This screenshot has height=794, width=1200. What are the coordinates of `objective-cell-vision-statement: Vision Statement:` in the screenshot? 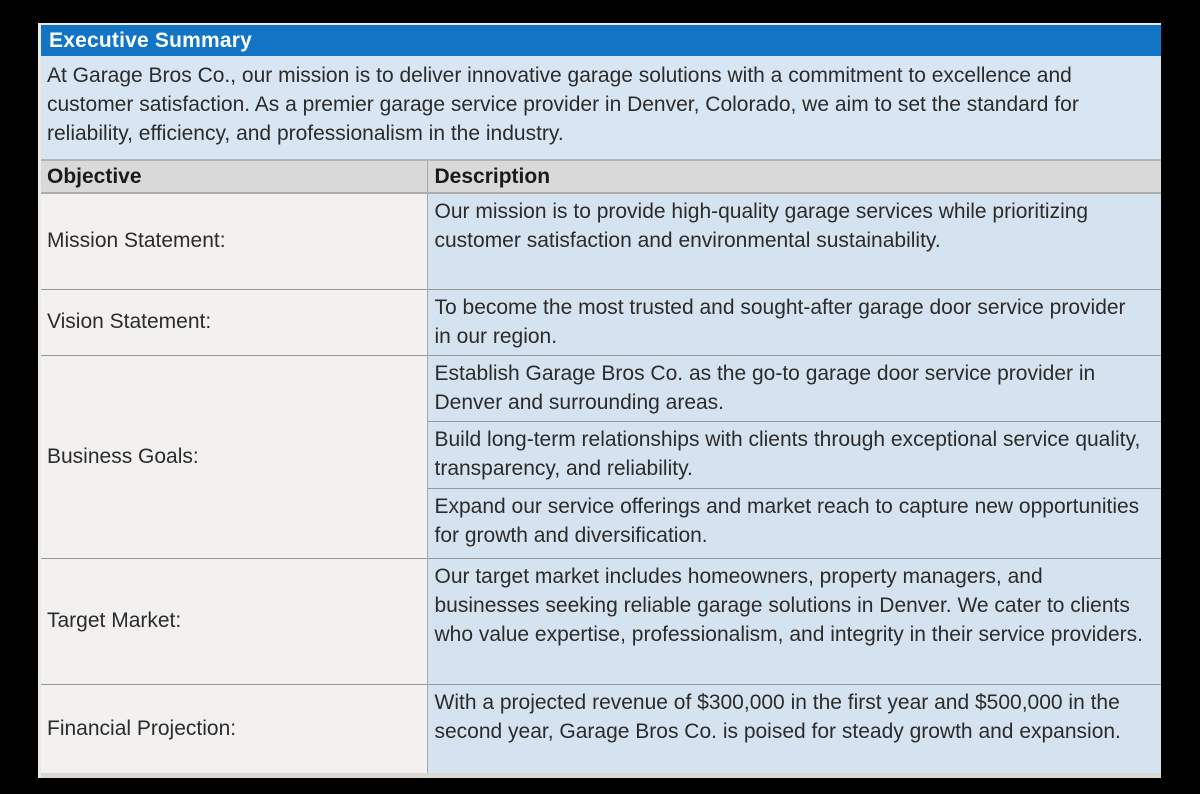 It's located at (234, 321).